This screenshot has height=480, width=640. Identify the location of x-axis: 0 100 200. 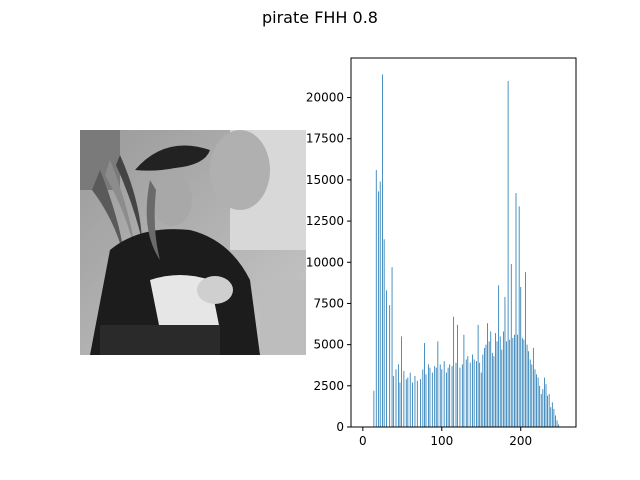
(445, 437).